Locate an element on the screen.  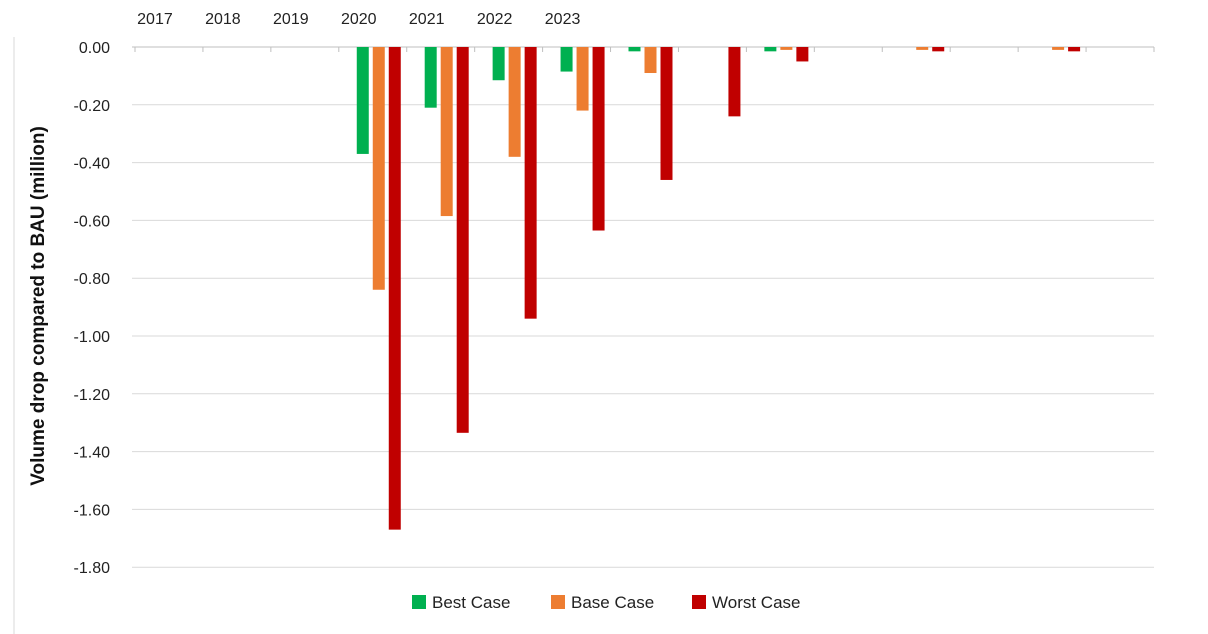
x-category-label: 2020 is located at coordinates (359, 19).